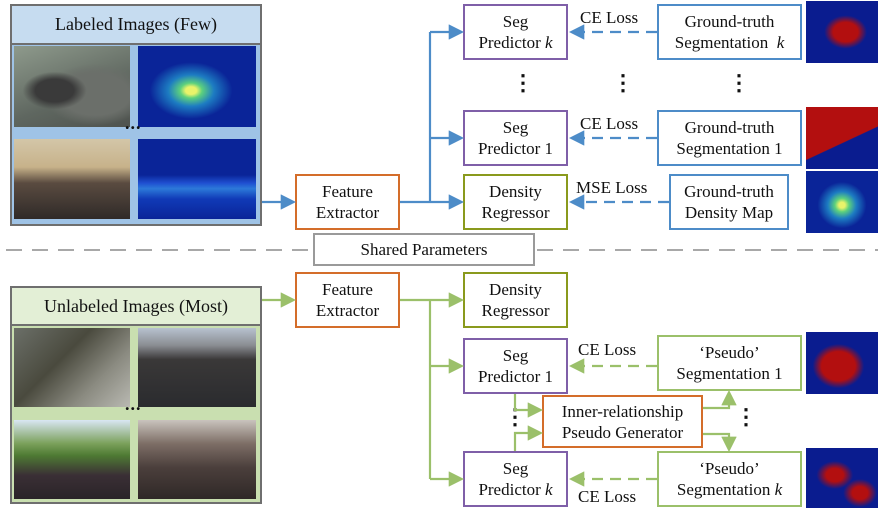 The width and height of the screenshot is (878, 508). What do you see at coordinates (729, 138) in the screenshot?
I see `gt-segmentation-1: Ground-truth Segmentation 1` at bounding box center [729, 138].